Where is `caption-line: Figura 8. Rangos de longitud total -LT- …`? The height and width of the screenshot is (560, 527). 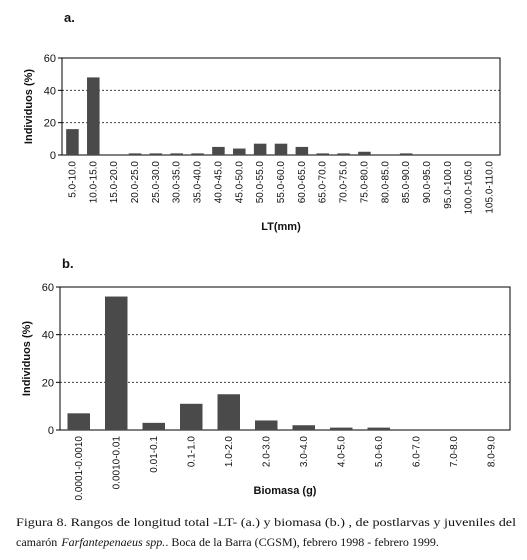 caption-line: Figura 8. Rangos de longitud total -LT- … is located at coordinates (266, 522).